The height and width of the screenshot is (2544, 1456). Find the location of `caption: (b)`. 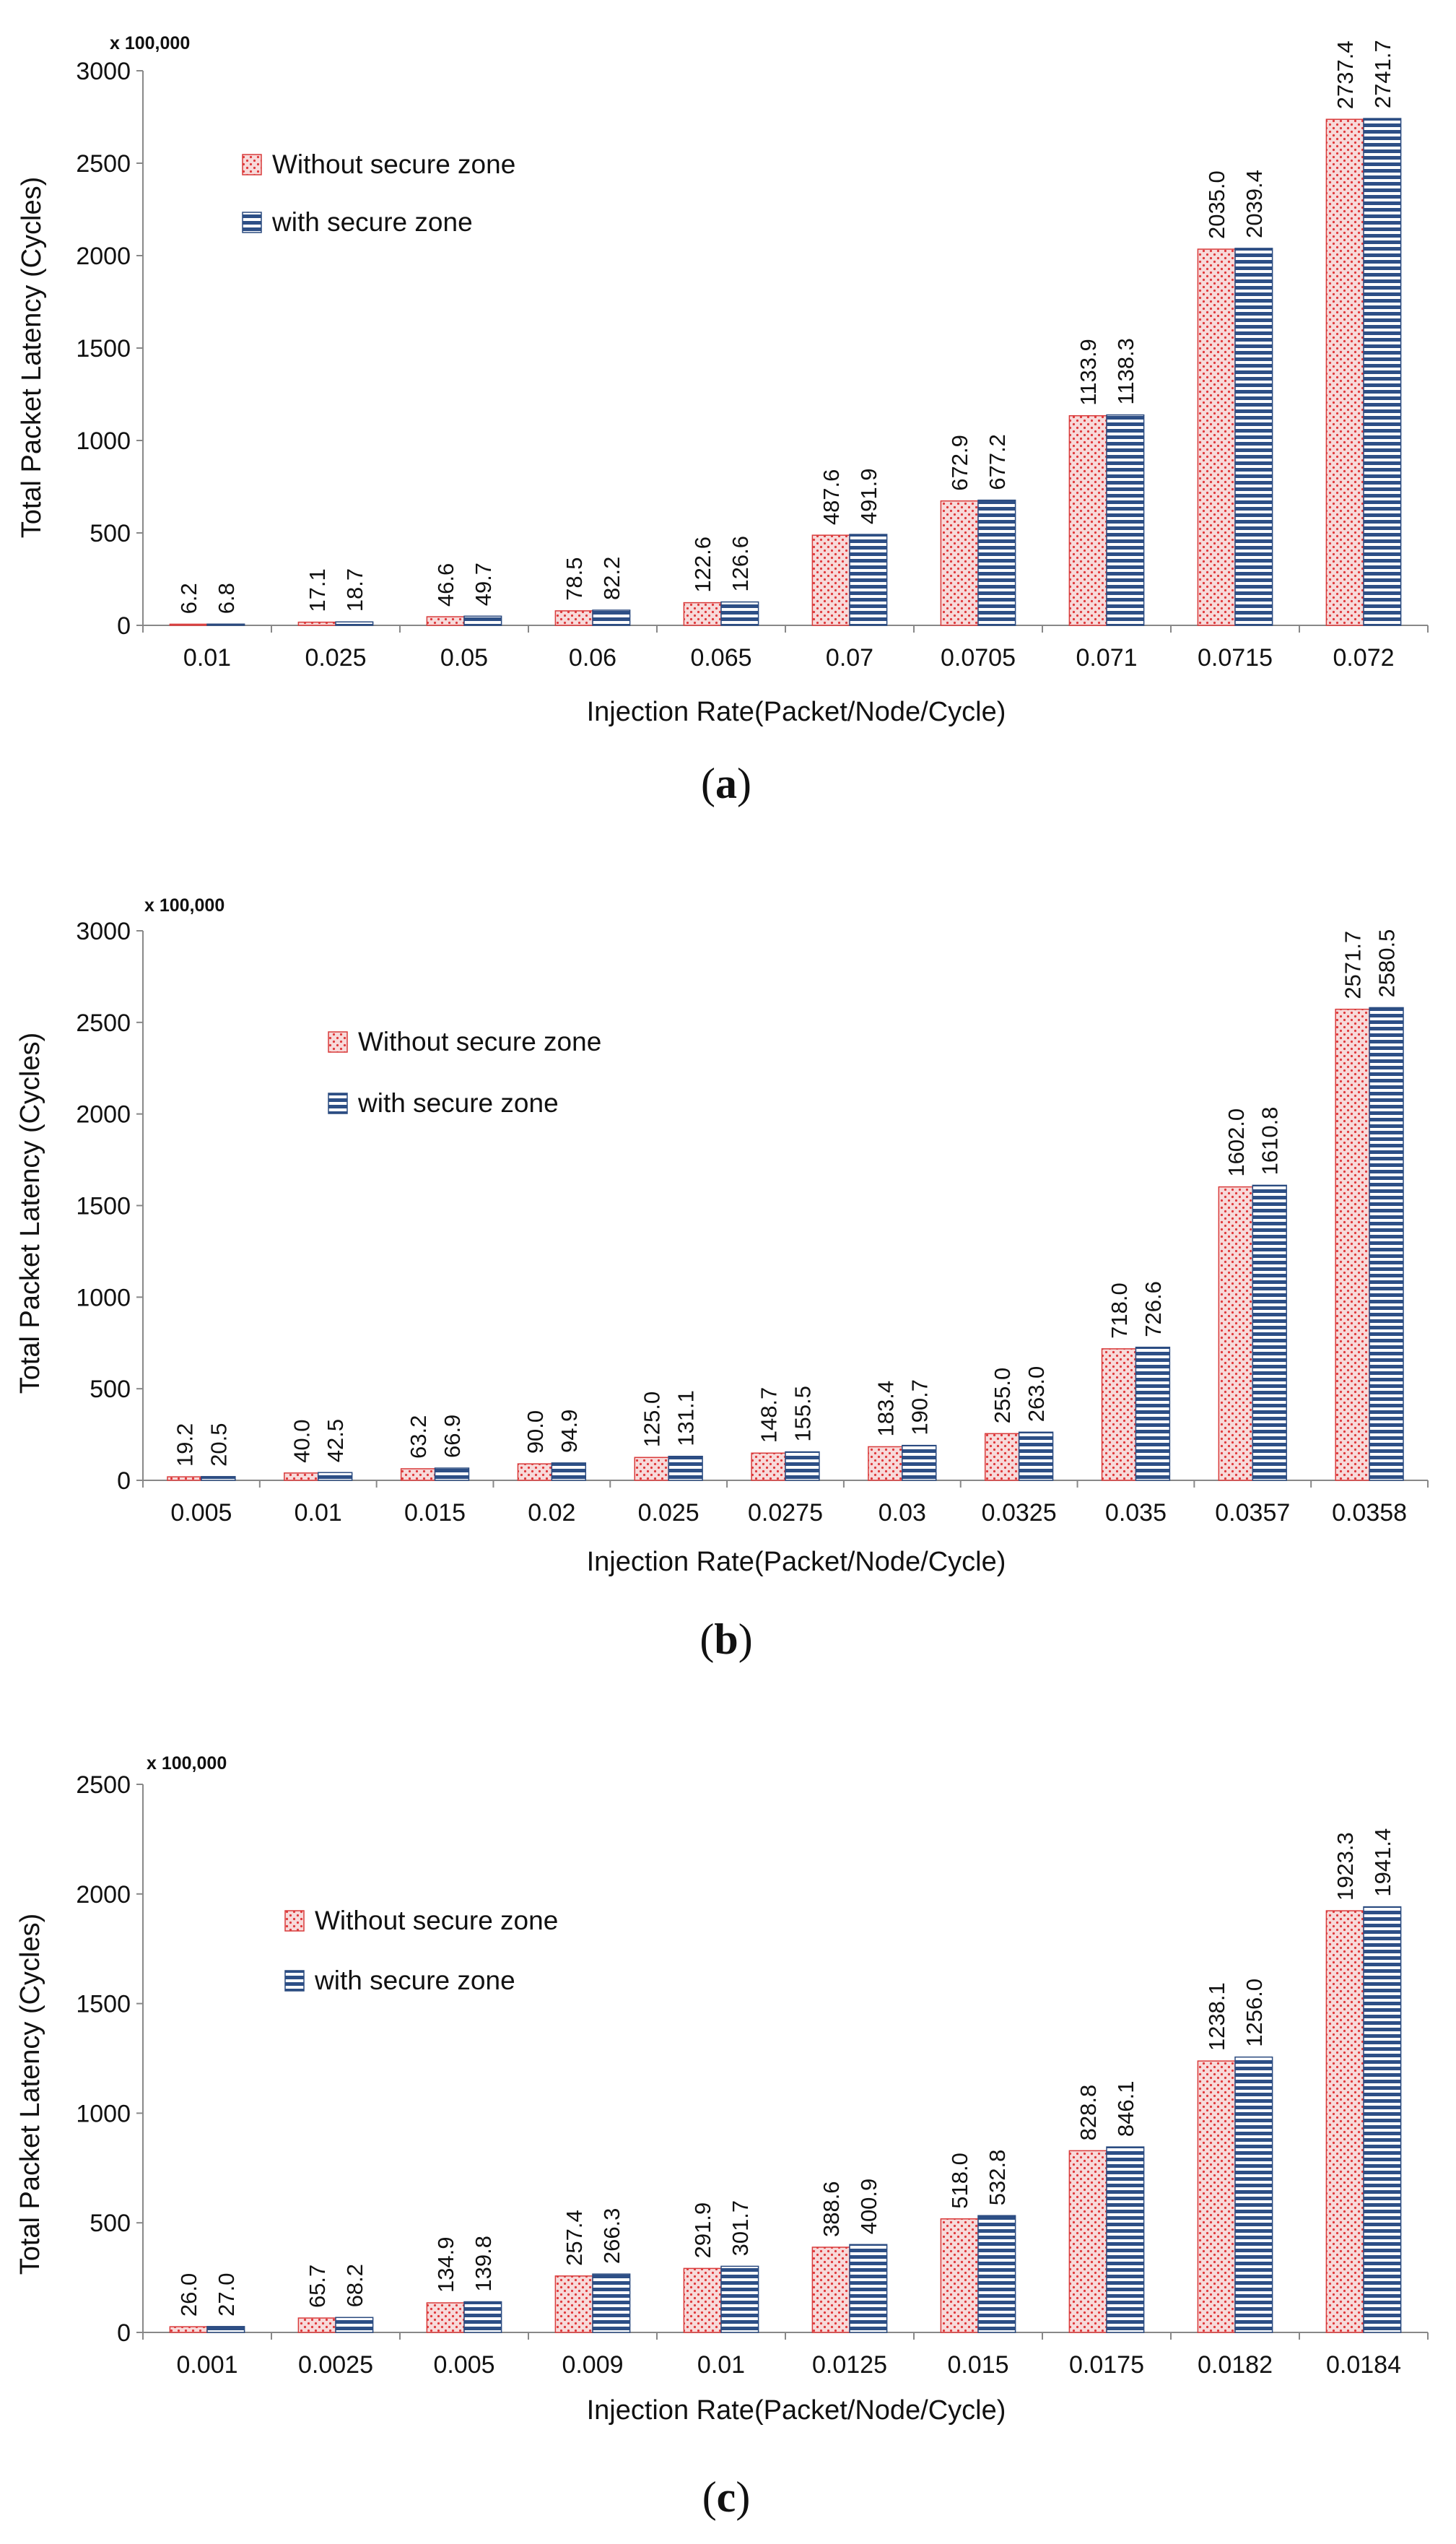

caption: (b) is located at coordinates (725, 1639).